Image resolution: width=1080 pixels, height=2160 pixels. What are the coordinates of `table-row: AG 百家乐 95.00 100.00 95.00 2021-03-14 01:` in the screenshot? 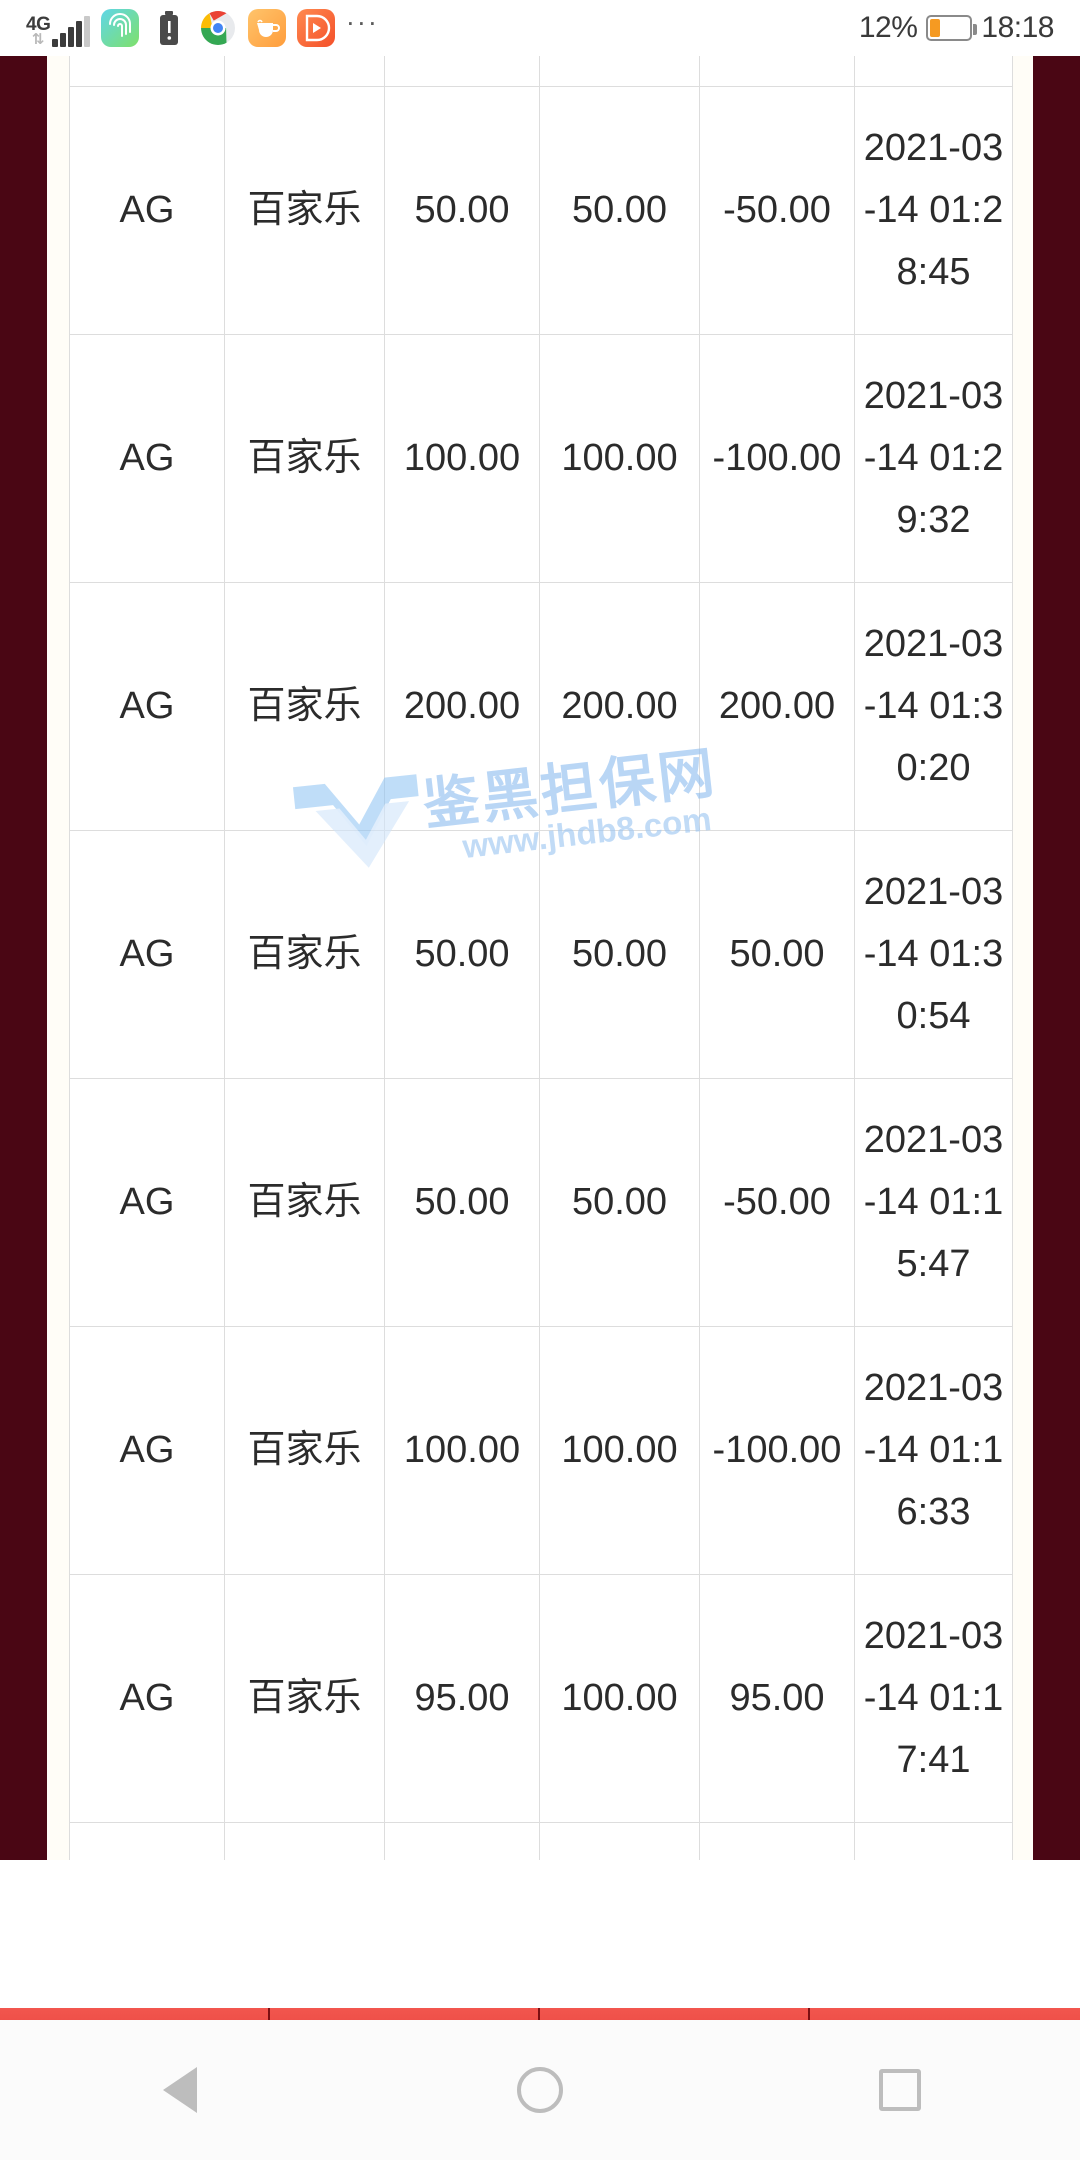 It's located at (541, 1840).